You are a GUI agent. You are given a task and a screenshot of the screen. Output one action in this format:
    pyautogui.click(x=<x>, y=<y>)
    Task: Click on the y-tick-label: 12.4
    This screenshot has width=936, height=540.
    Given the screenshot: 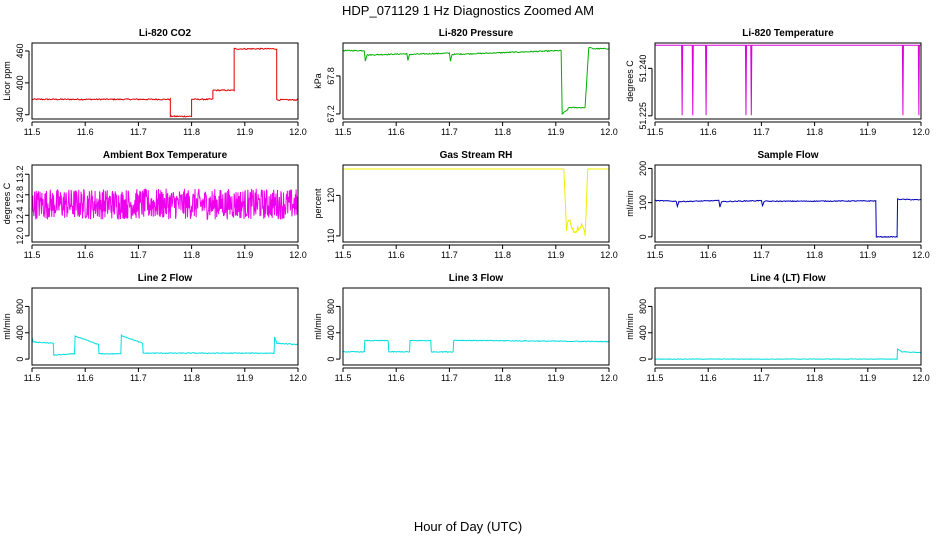 What is the action you would take?
    pyautogui.click(x=20, y=216)
    